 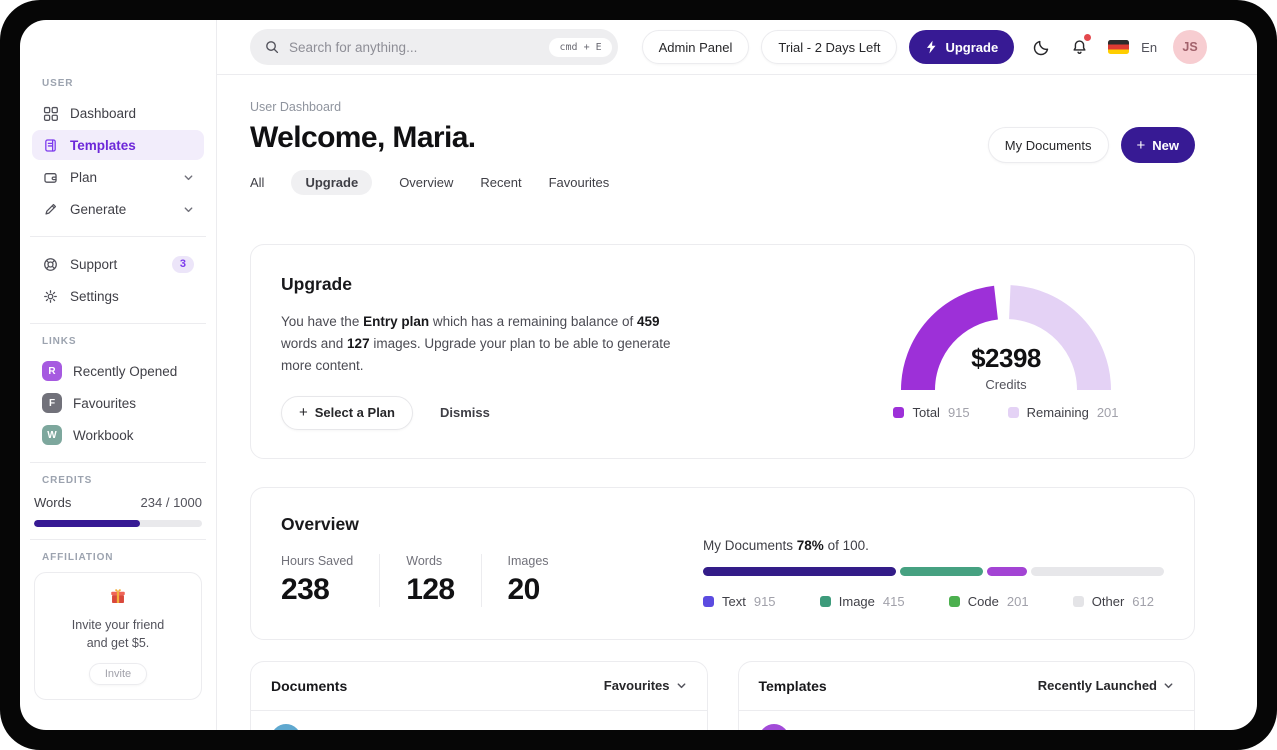 I want to click on bar-segment-text, so click(x=800, y=571).